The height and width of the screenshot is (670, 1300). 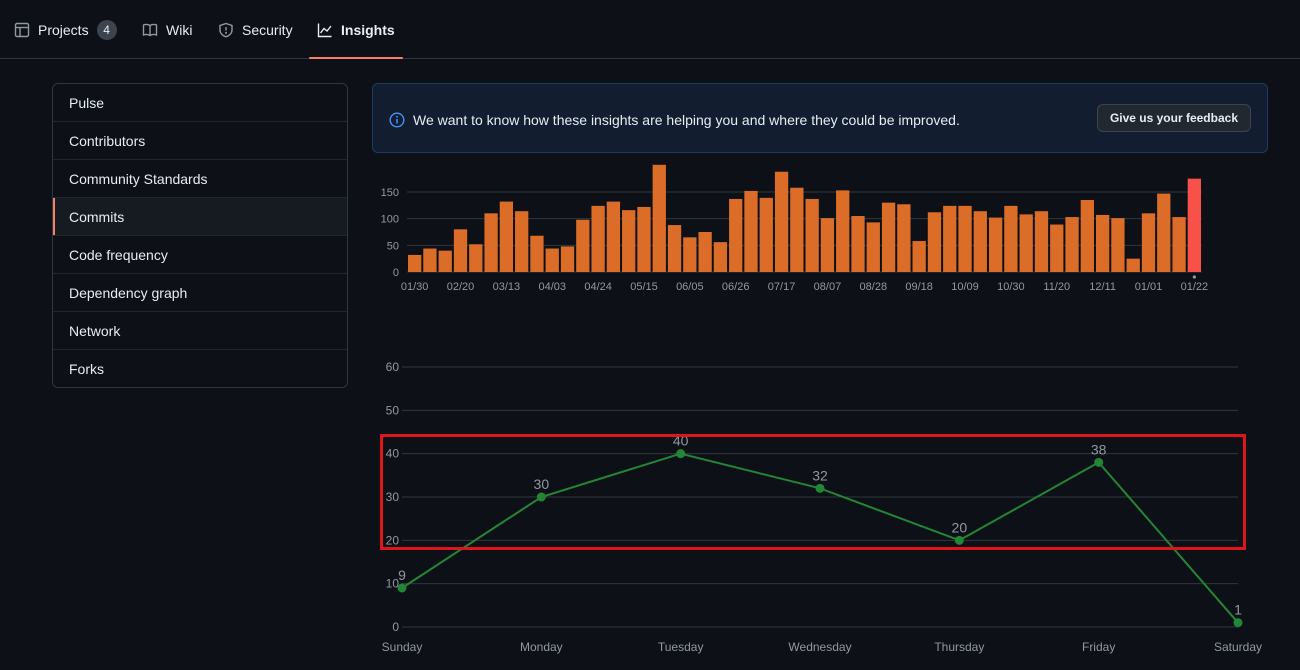 What do you see at coordinates (402, 647) in the screenshot?
I see `x-tick-label: Sunday` at bounding box center [402, 647].